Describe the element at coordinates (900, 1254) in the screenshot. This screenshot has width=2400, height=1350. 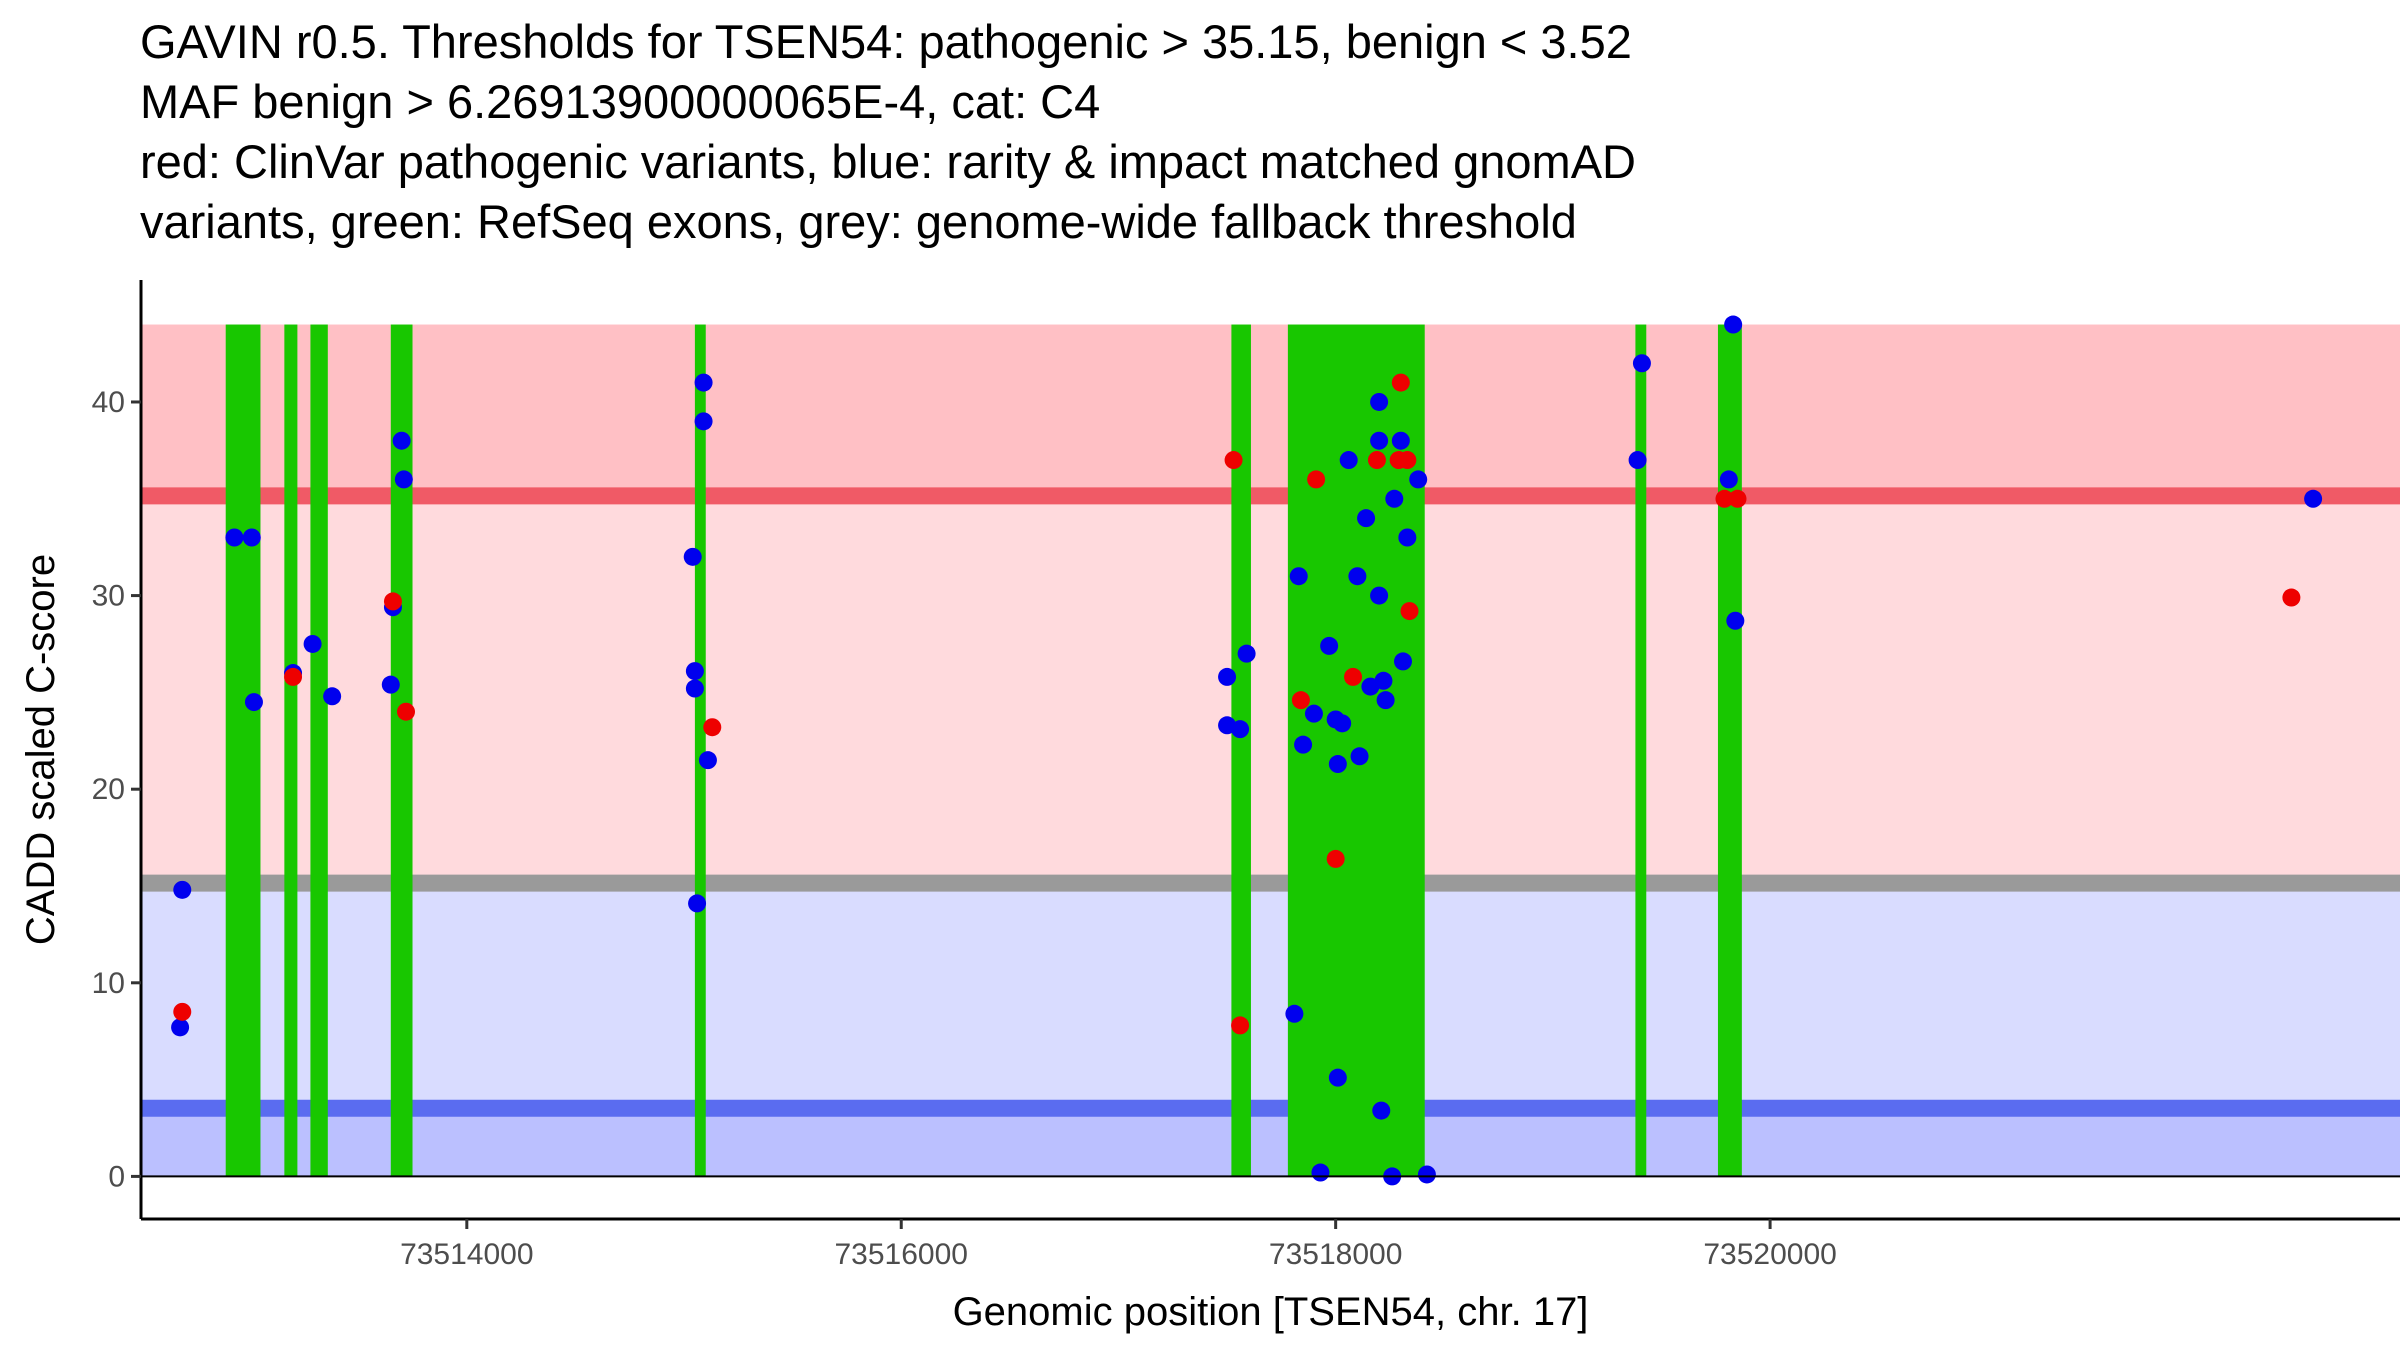
I see `x-tick-label: 73516000` at that location.